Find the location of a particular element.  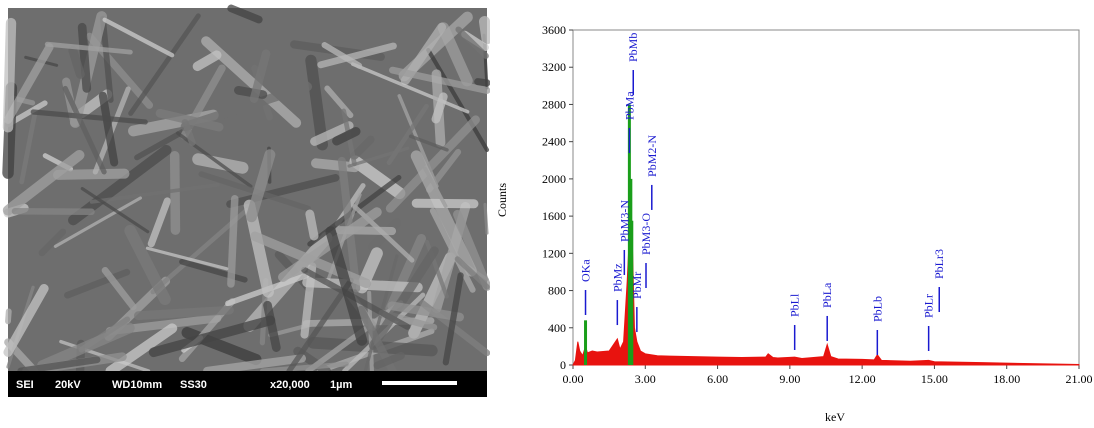

y-tick-label: 2800 is located at coordinates (554, 104).